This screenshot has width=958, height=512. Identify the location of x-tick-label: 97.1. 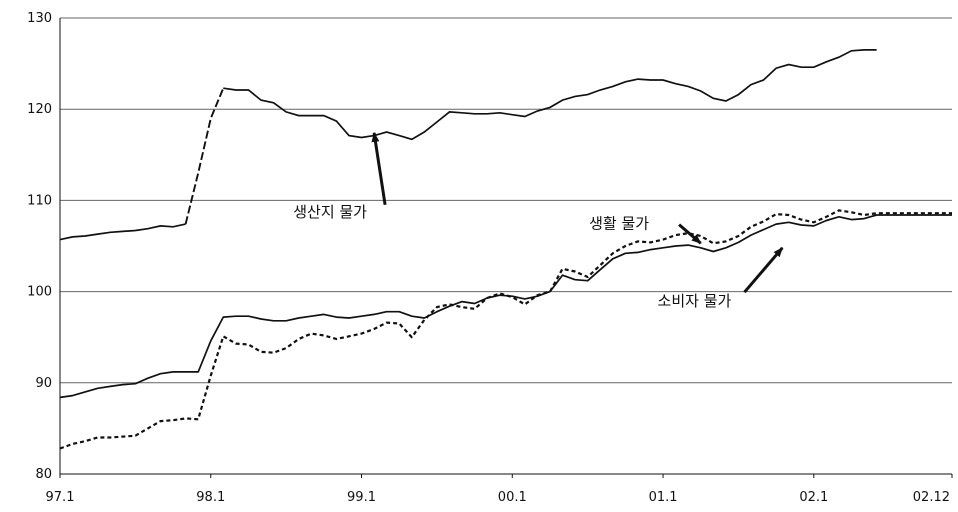
(60, 497).